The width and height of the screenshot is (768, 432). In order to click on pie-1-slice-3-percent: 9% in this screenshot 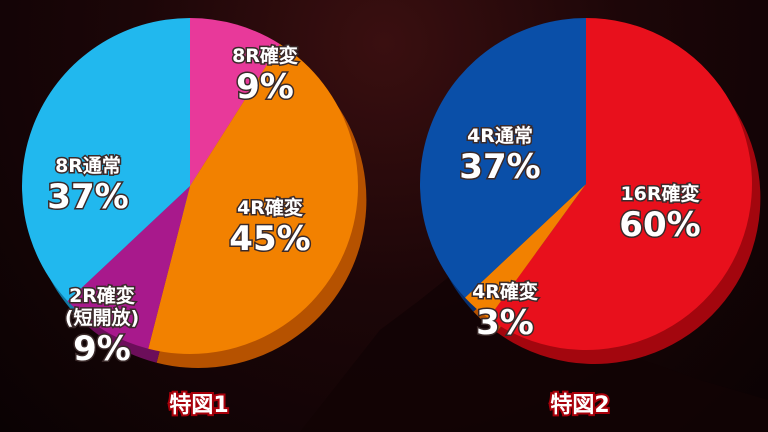, I will do `click(102, 349)`.